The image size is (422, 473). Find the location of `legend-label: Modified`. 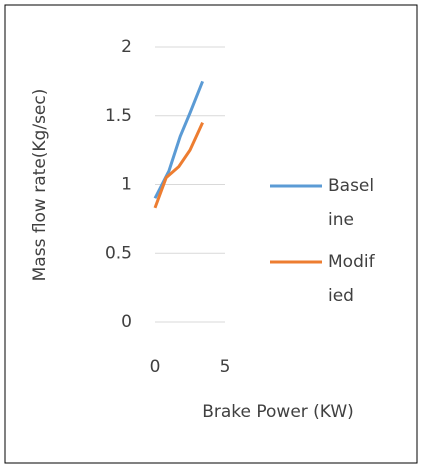

legend-label: Modified is located at coordinates (351, 279).